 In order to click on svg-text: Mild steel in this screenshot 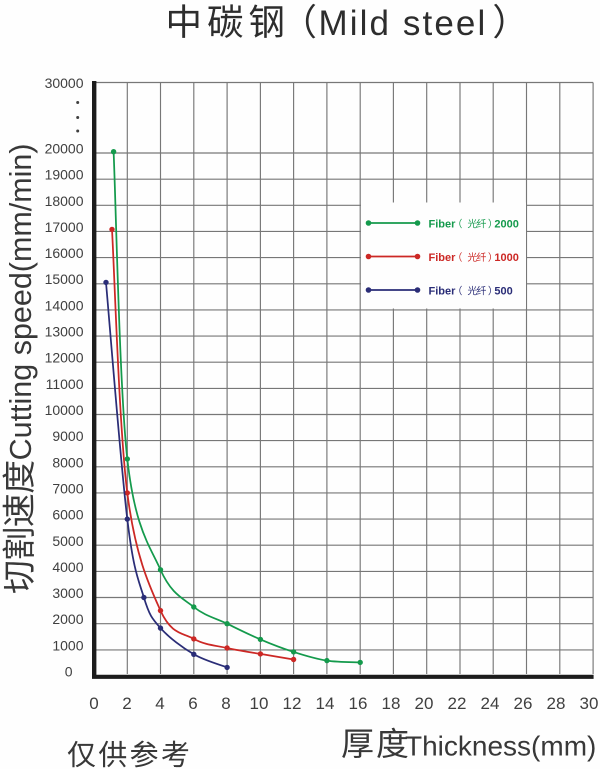, I will do `click(403, 23)`.